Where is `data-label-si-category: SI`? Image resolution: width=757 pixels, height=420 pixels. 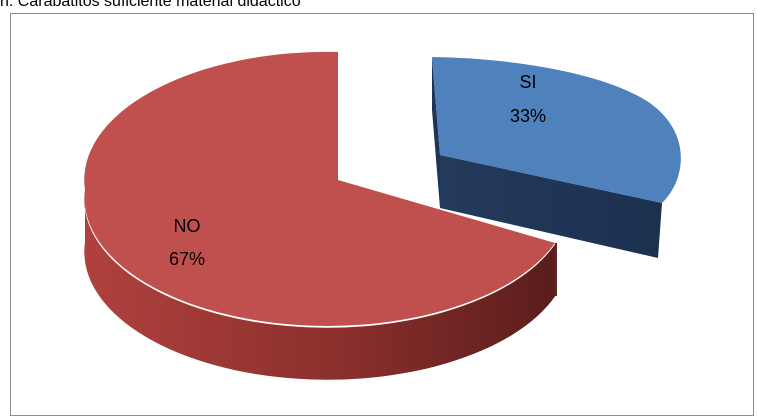 data-label-si-category: SI is located at coordinates (527, 82).